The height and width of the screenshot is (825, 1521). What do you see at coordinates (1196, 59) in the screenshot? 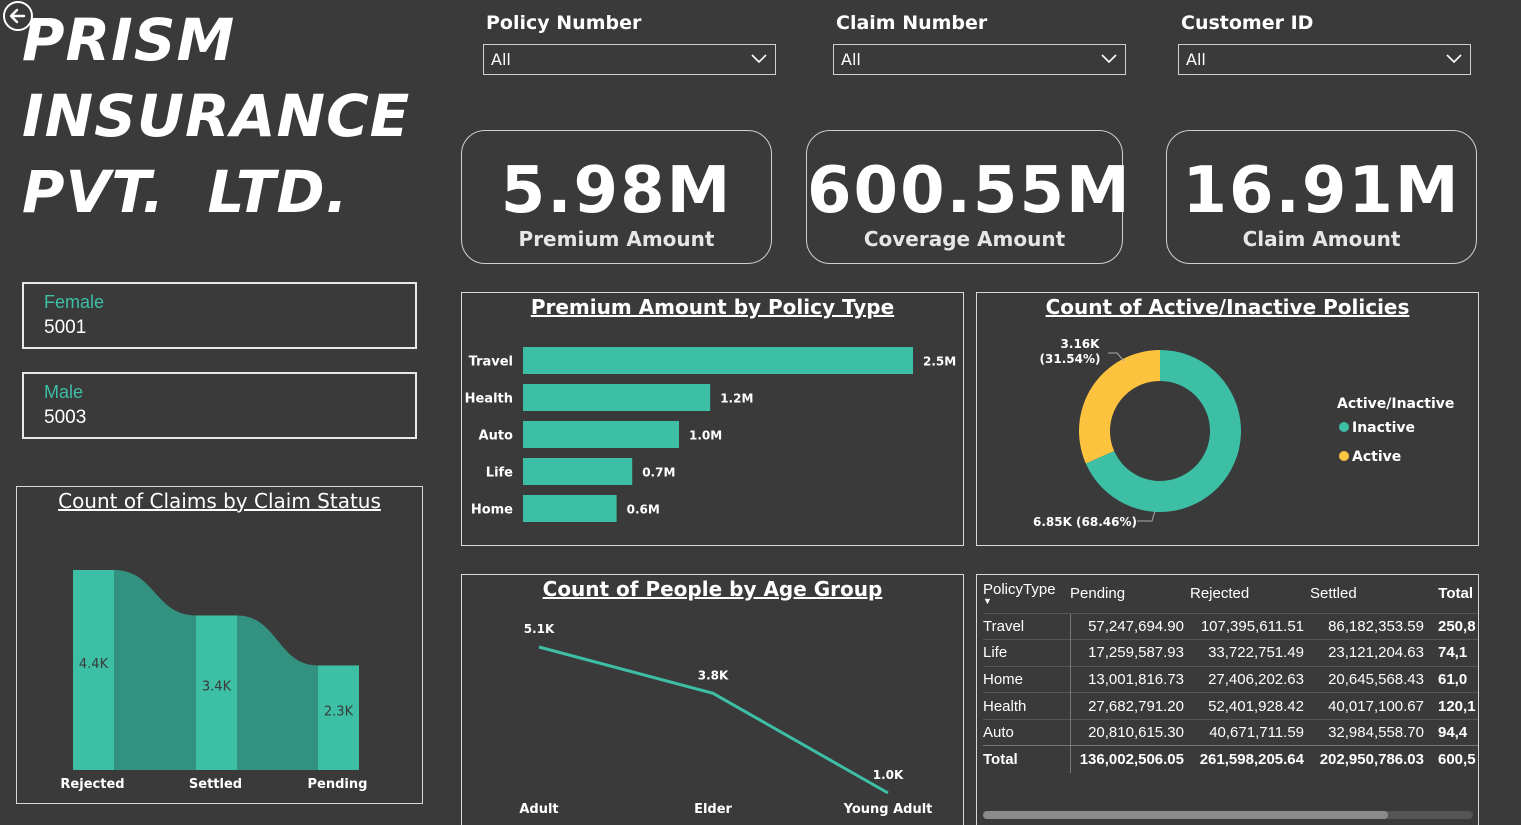
I see `customer-id-dropdown-value: All` at bounding box center [1196, 59].